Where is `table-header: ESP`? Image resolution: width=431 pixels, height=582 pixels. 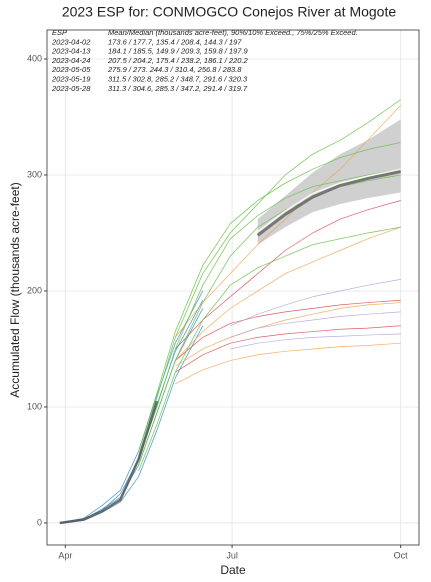 table-header: ESP is located at coordinates (59, 32).